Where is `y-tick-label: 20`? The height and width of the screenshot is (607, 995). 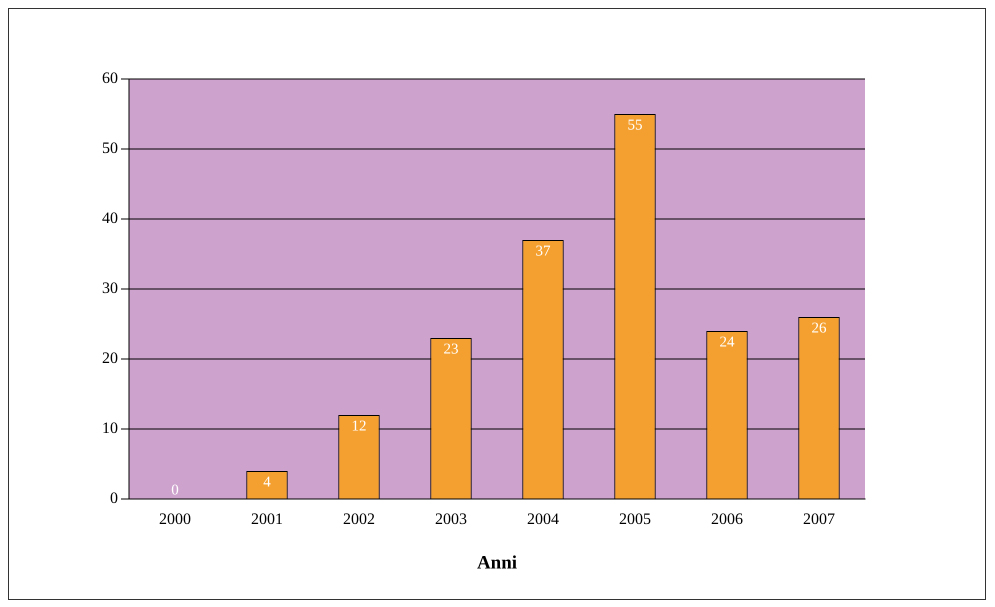
y-tick-label: 20 is located at coordinates (110, 359).